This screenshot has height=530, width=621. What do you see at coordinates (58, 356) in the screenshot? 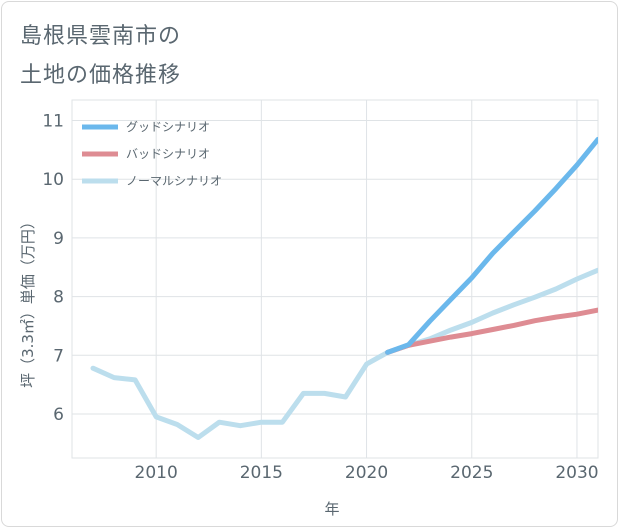
I see `y-tick-label: 7` at bounding box center [58, 356].